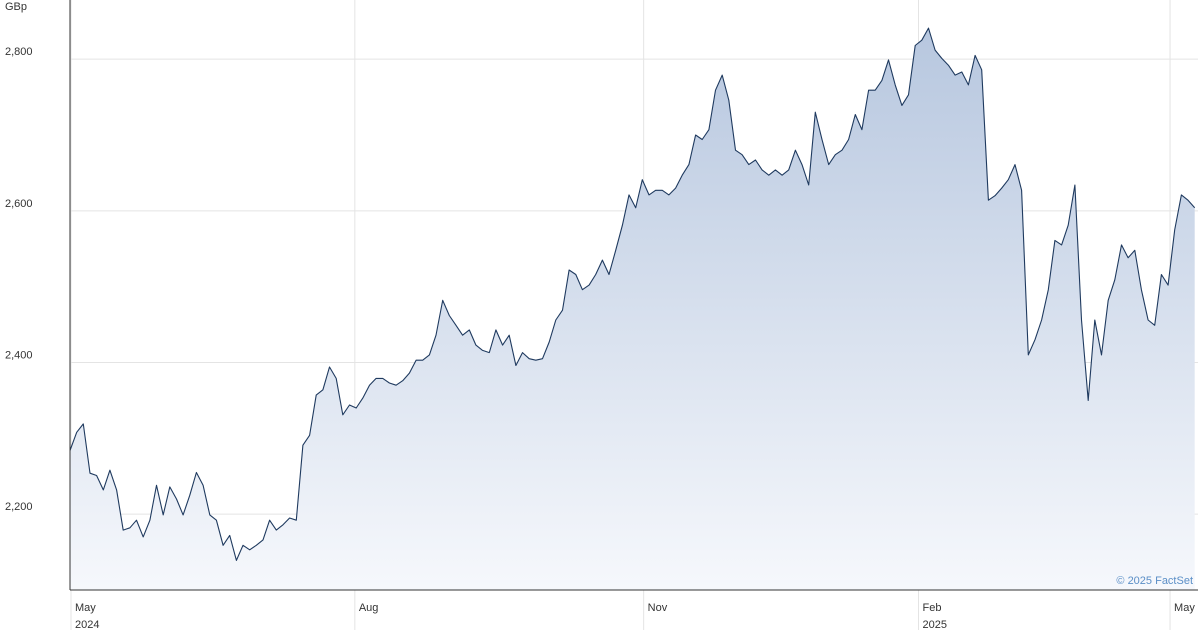 The image size is (1200, 630). Describe the element at coordinates (19, 52) in the screenshot. I see `y-tick-label: 2,800` at that location.